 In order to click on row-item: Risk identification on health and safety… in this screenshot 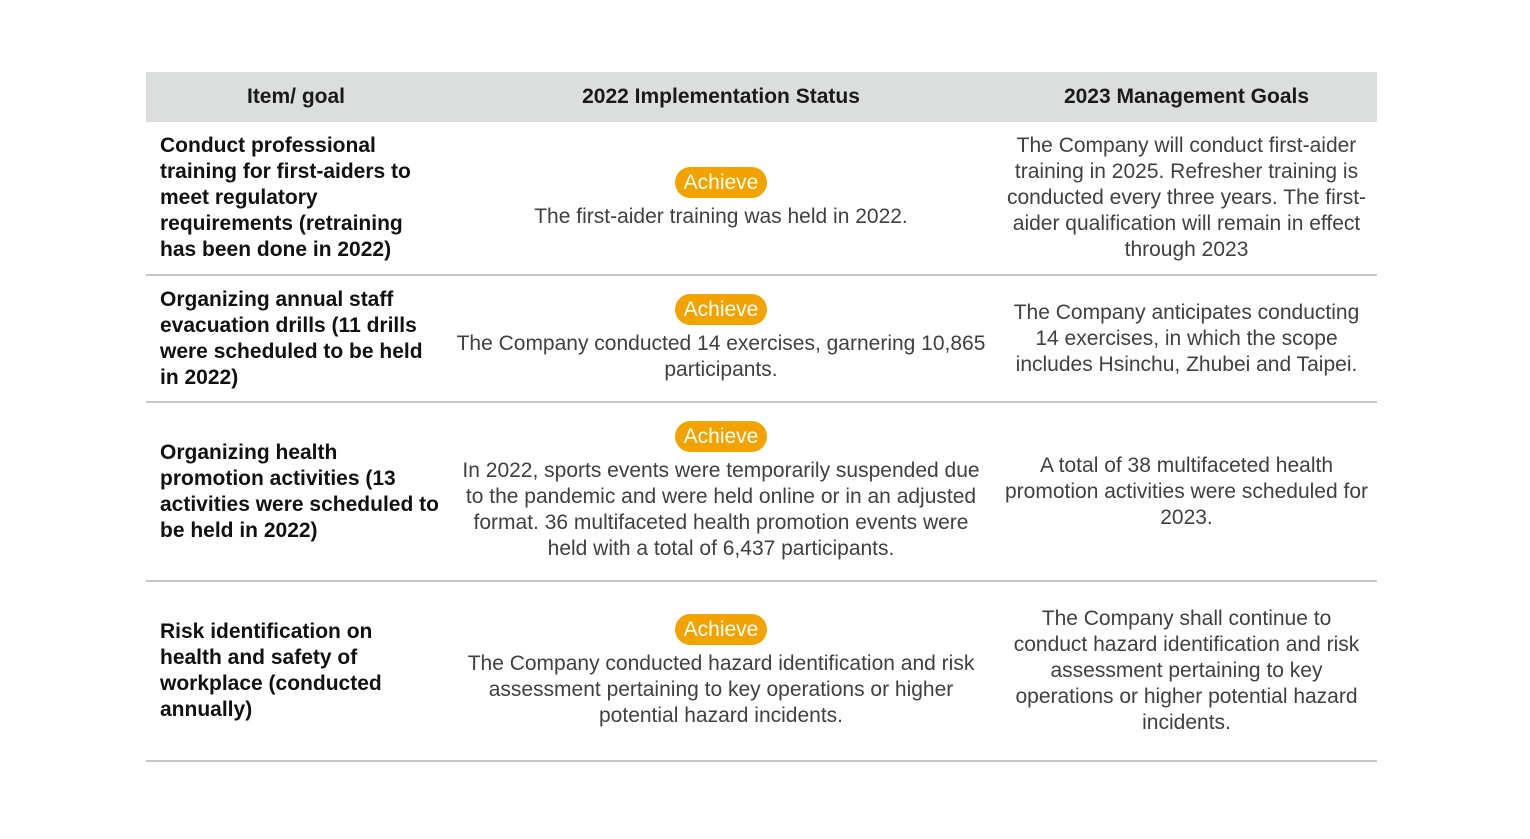, I will do `click(271, 670)`.